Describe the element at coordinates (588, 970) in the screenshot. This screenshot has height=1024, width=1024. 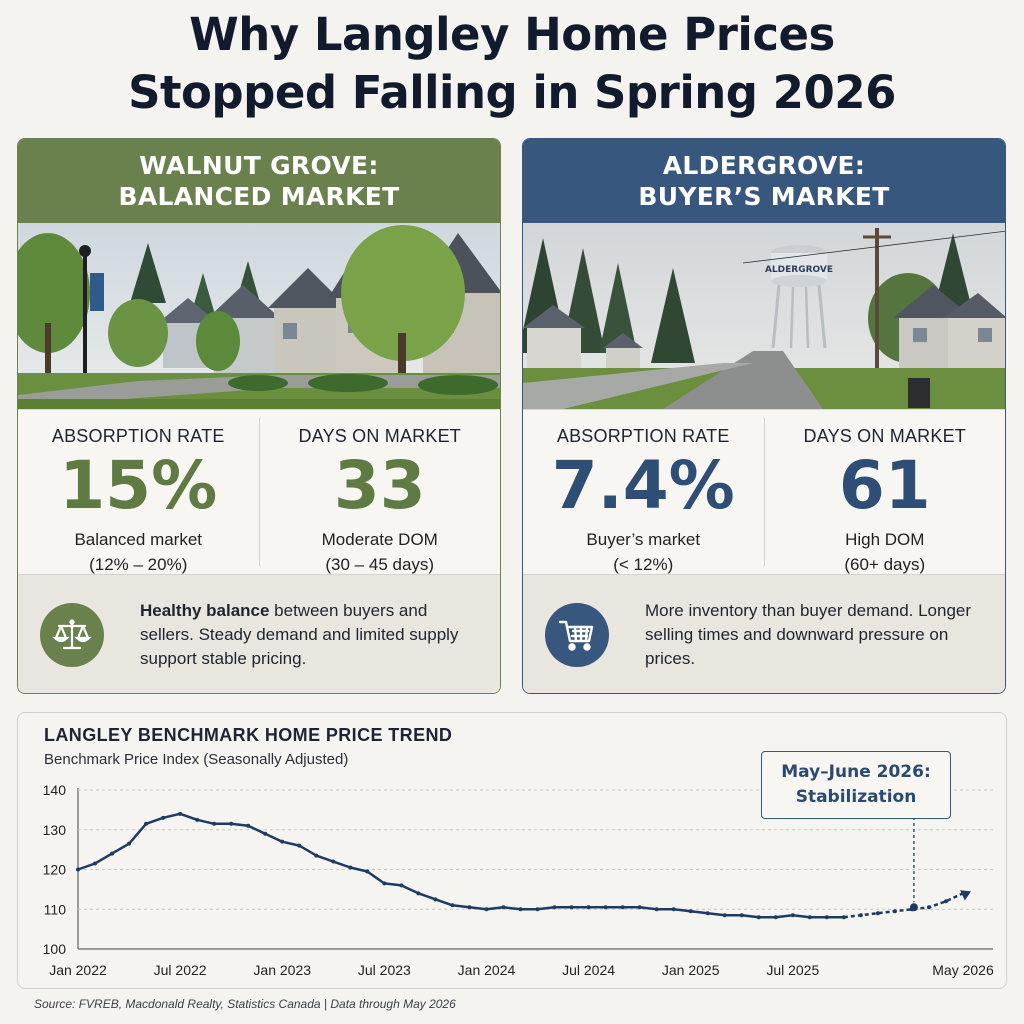
I see `x-tick-label: Jul 2024` at that location.